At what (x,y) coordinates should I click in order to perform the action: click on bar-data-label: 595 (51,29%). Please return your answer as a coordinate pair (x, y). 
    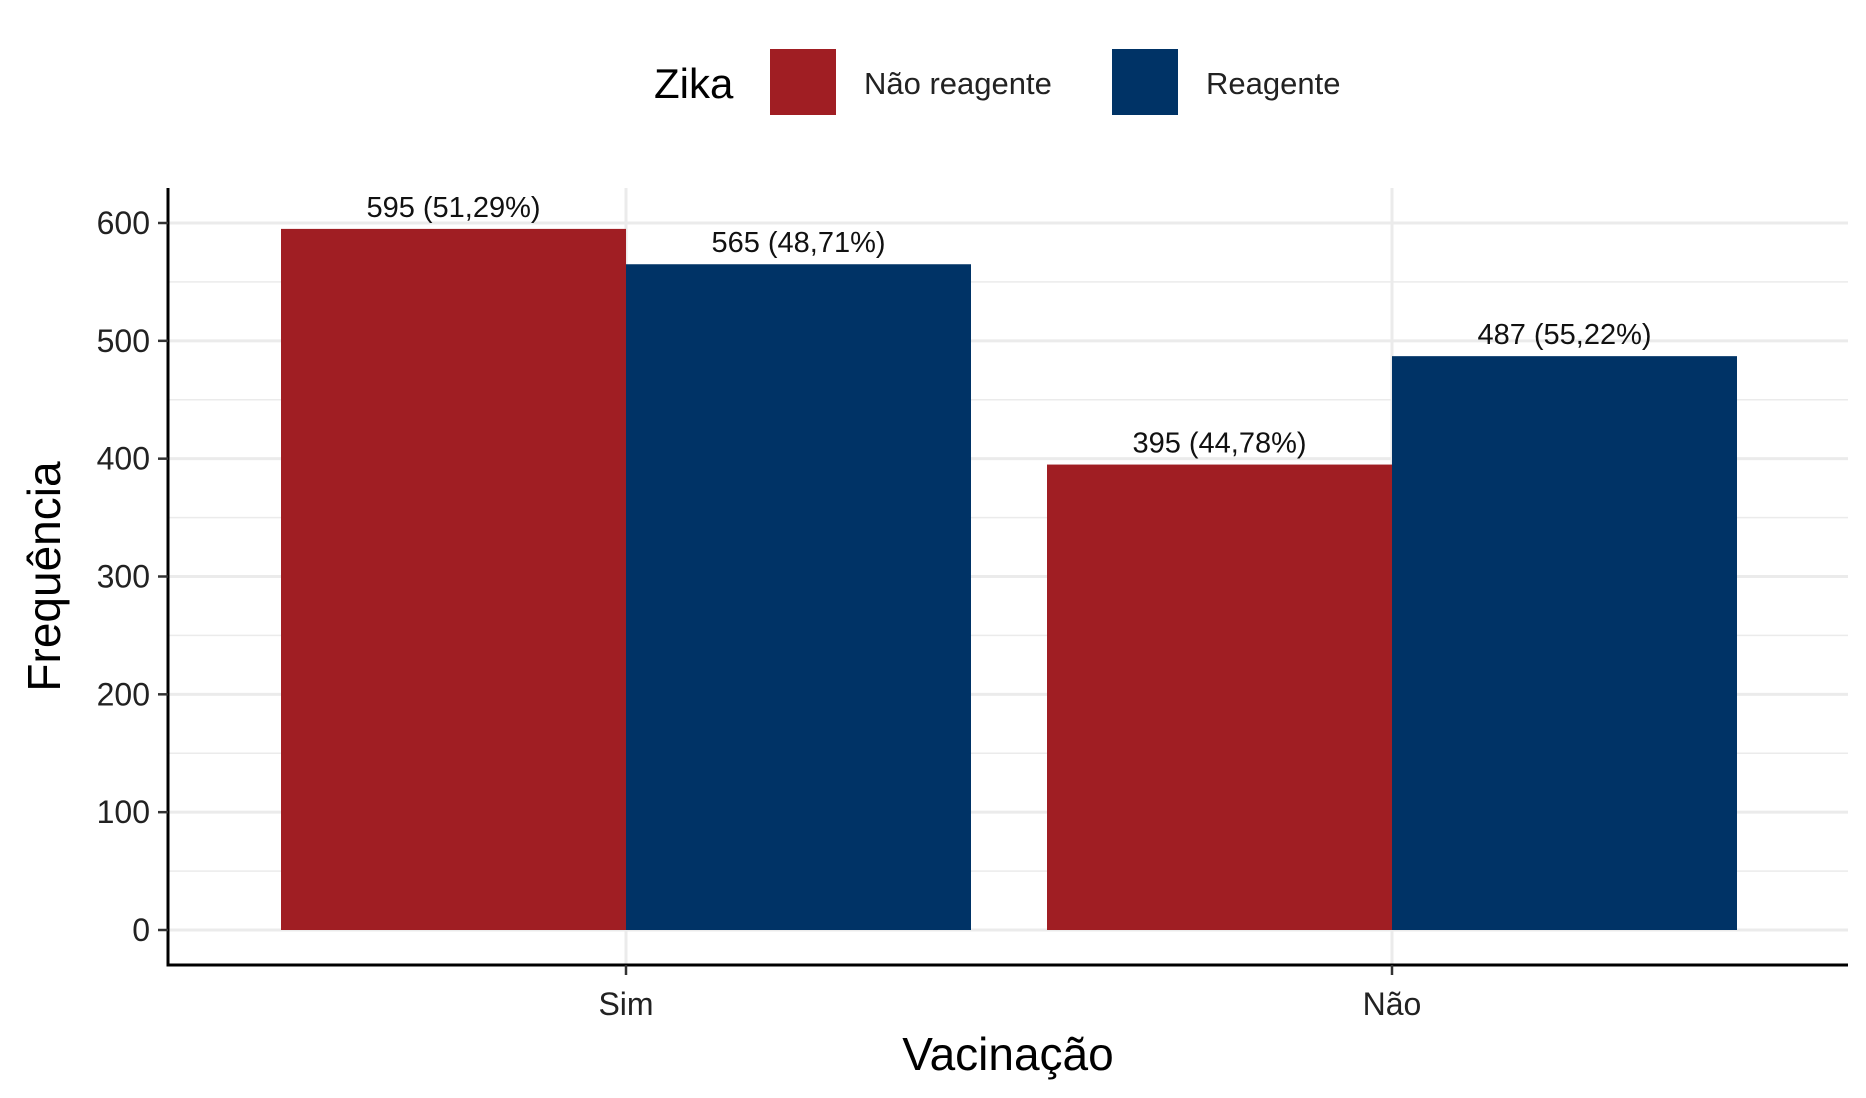
    Looking at the image, I should click on (453, 208).